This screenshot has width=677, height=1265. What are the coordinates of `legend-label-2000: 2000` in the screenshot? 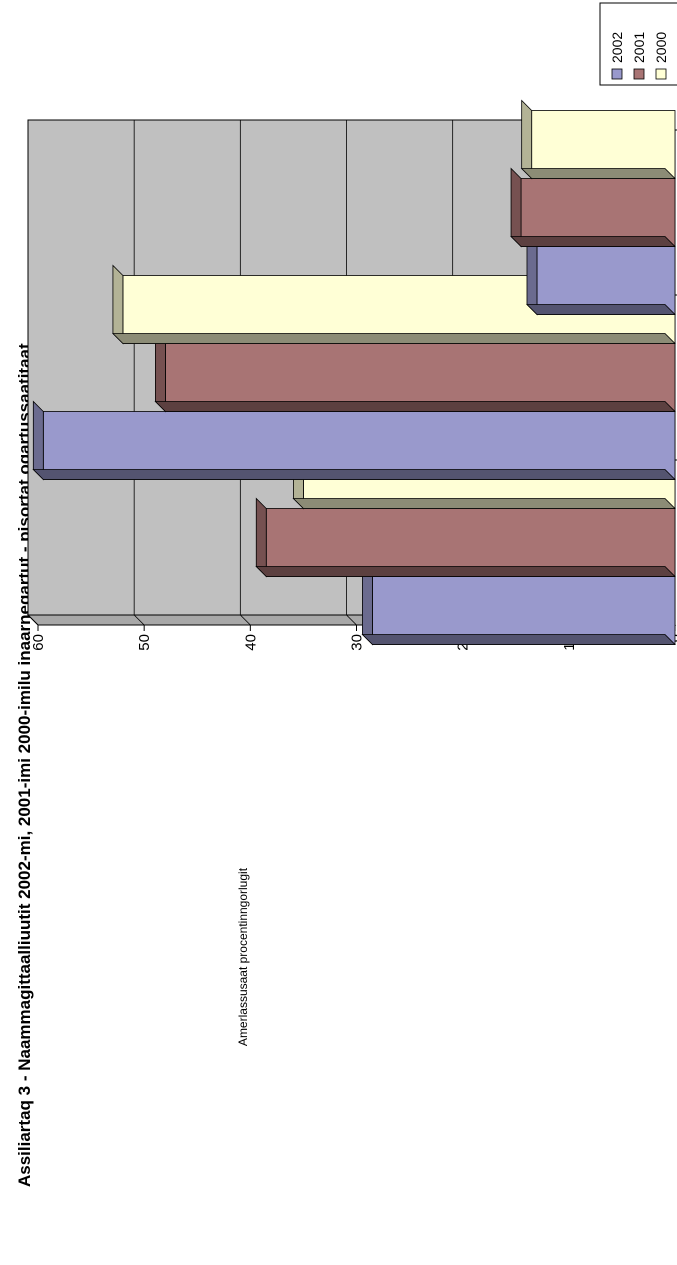 It's located at (661, 47).